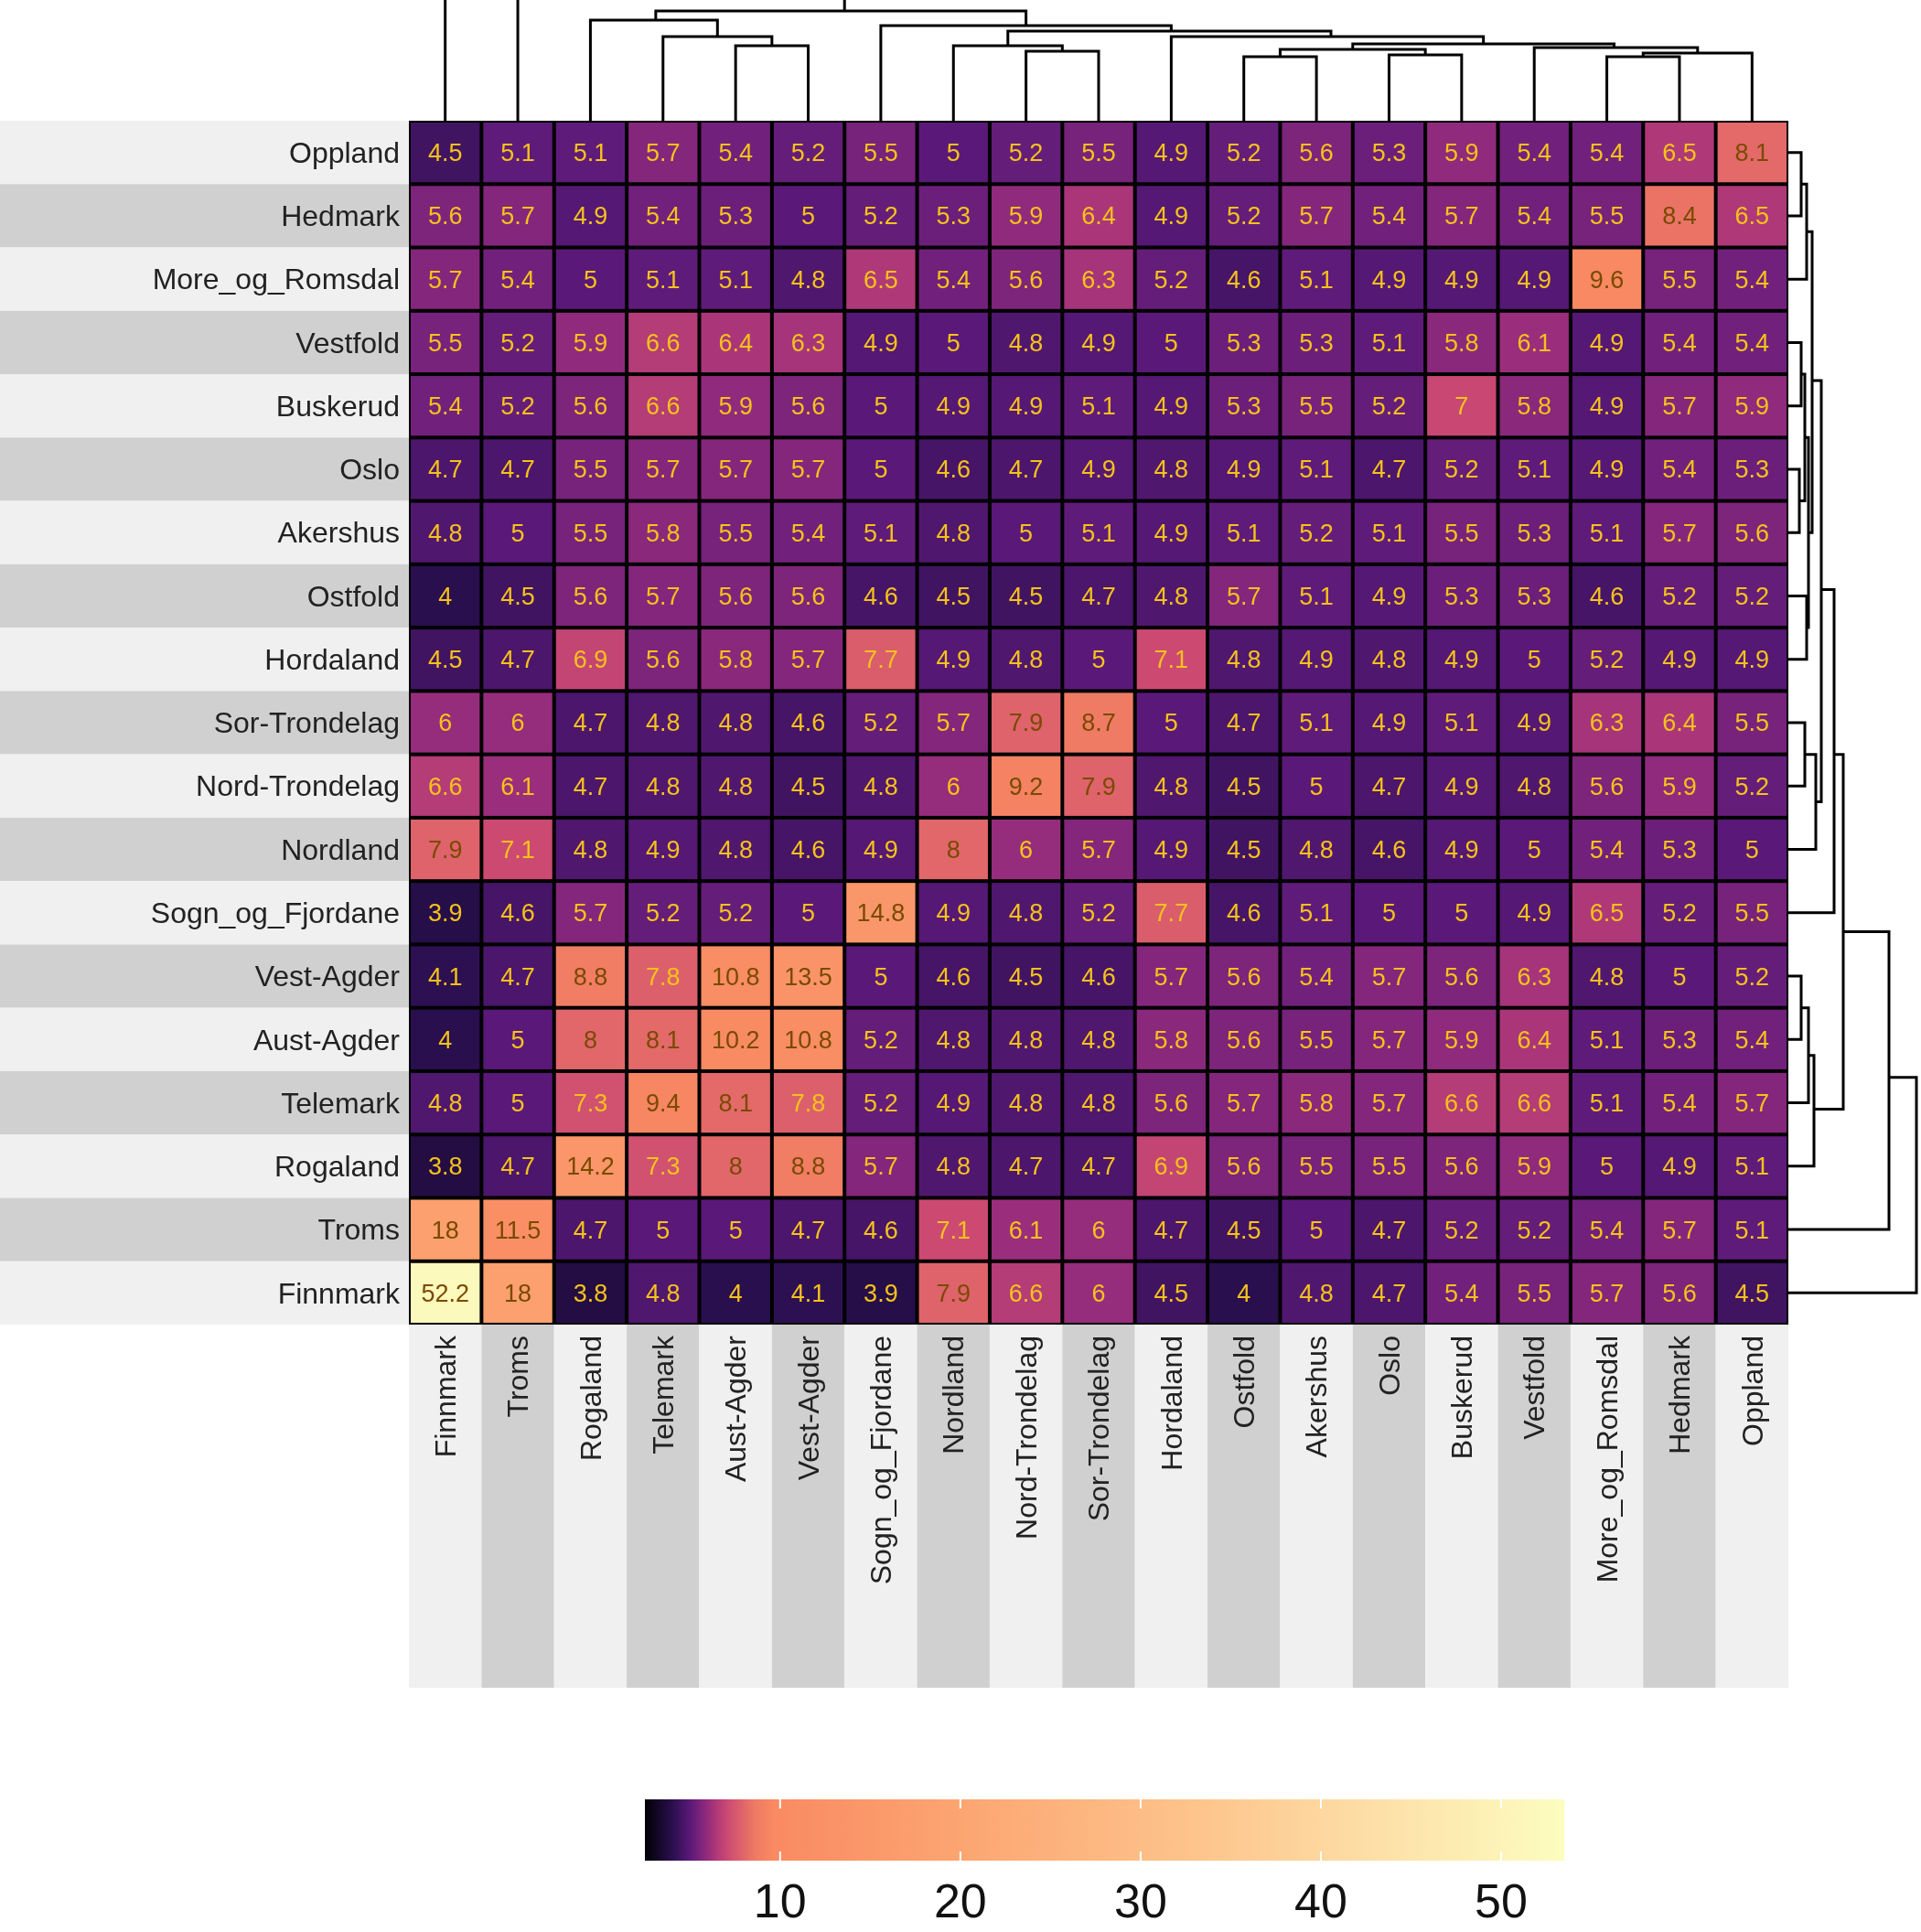 The width and height of the screenshot is (1921, 1932). Describe the element at coordinates (664, 1039) in the screenshot. I see `data-label: 8.1` at that location.